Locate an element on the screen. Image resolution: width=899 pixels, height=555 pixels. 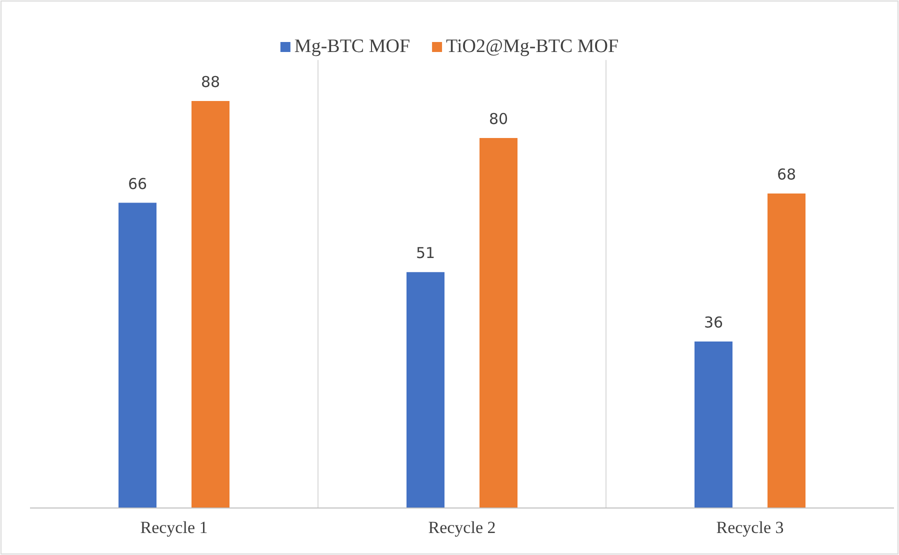
data-label: 88 is located at coordinates (210, 82).